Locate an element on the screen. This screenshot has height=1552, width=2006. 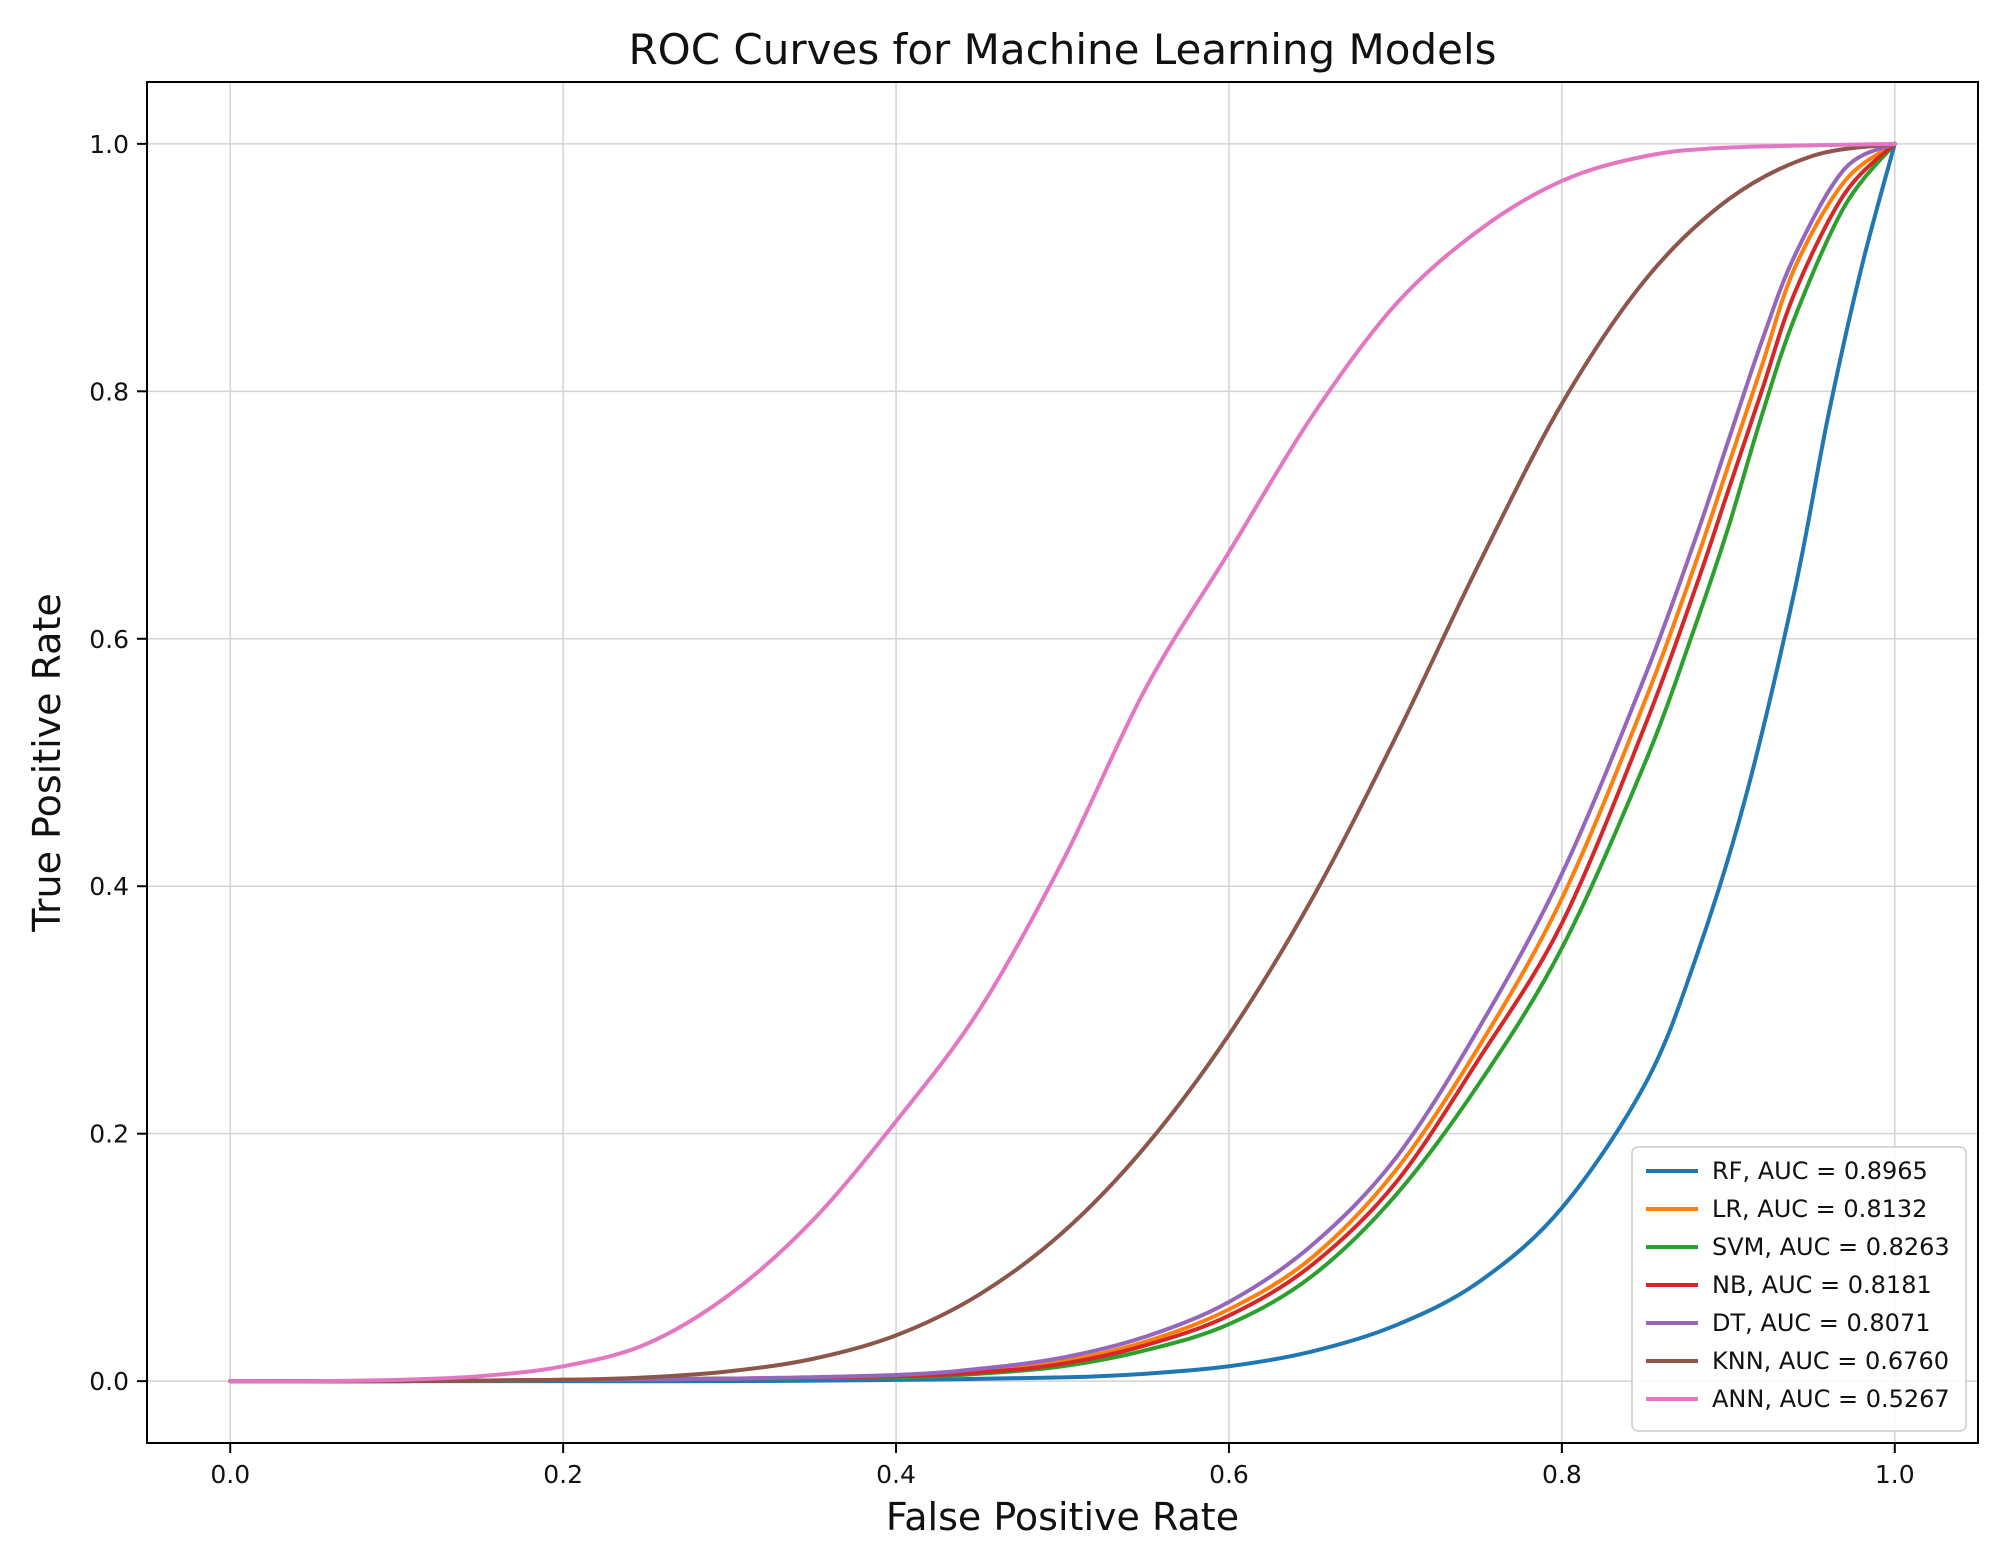
legend-entry-5: KNN, AUC = 0.6760 is located at coordinates (1830, 1361).